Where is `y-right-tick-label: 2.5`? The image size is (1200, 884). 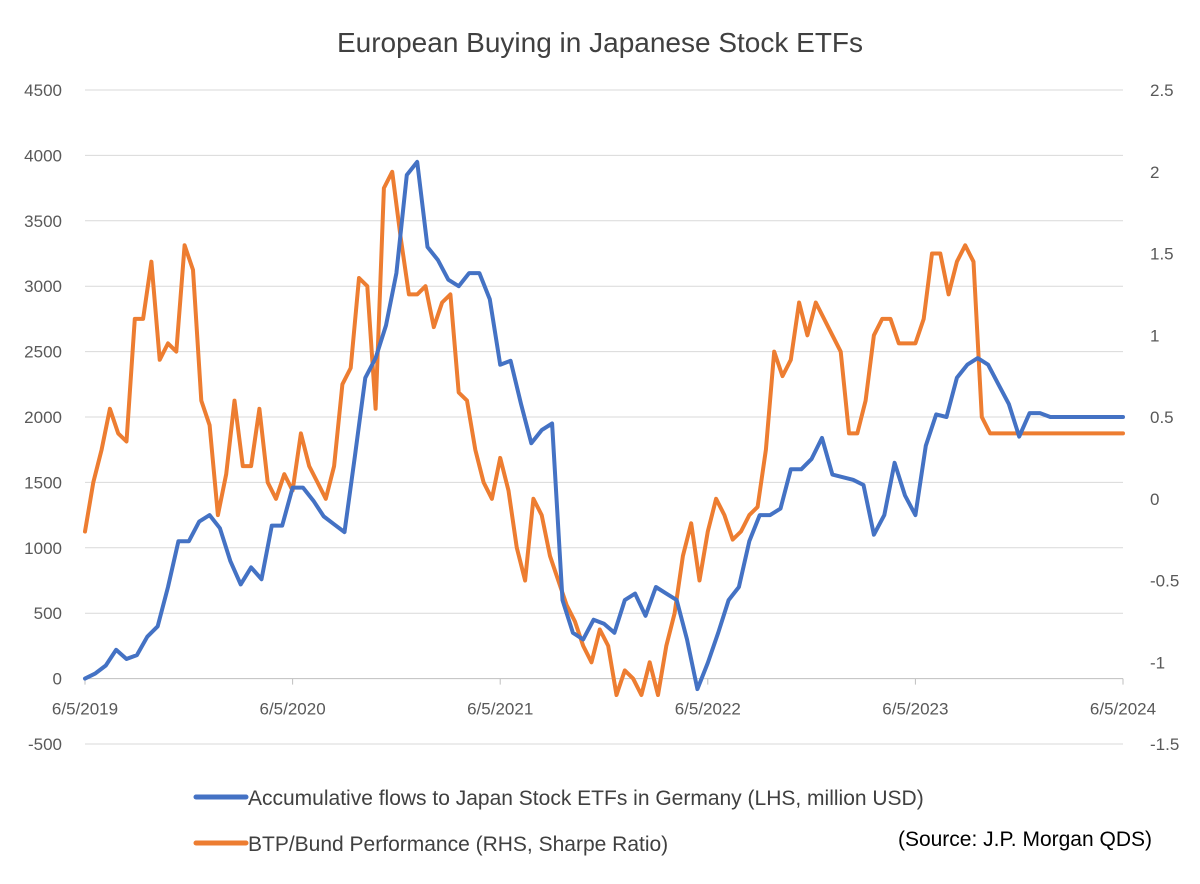 y-right-tick-label: 2.5 is located at coordinates (1162, 90).